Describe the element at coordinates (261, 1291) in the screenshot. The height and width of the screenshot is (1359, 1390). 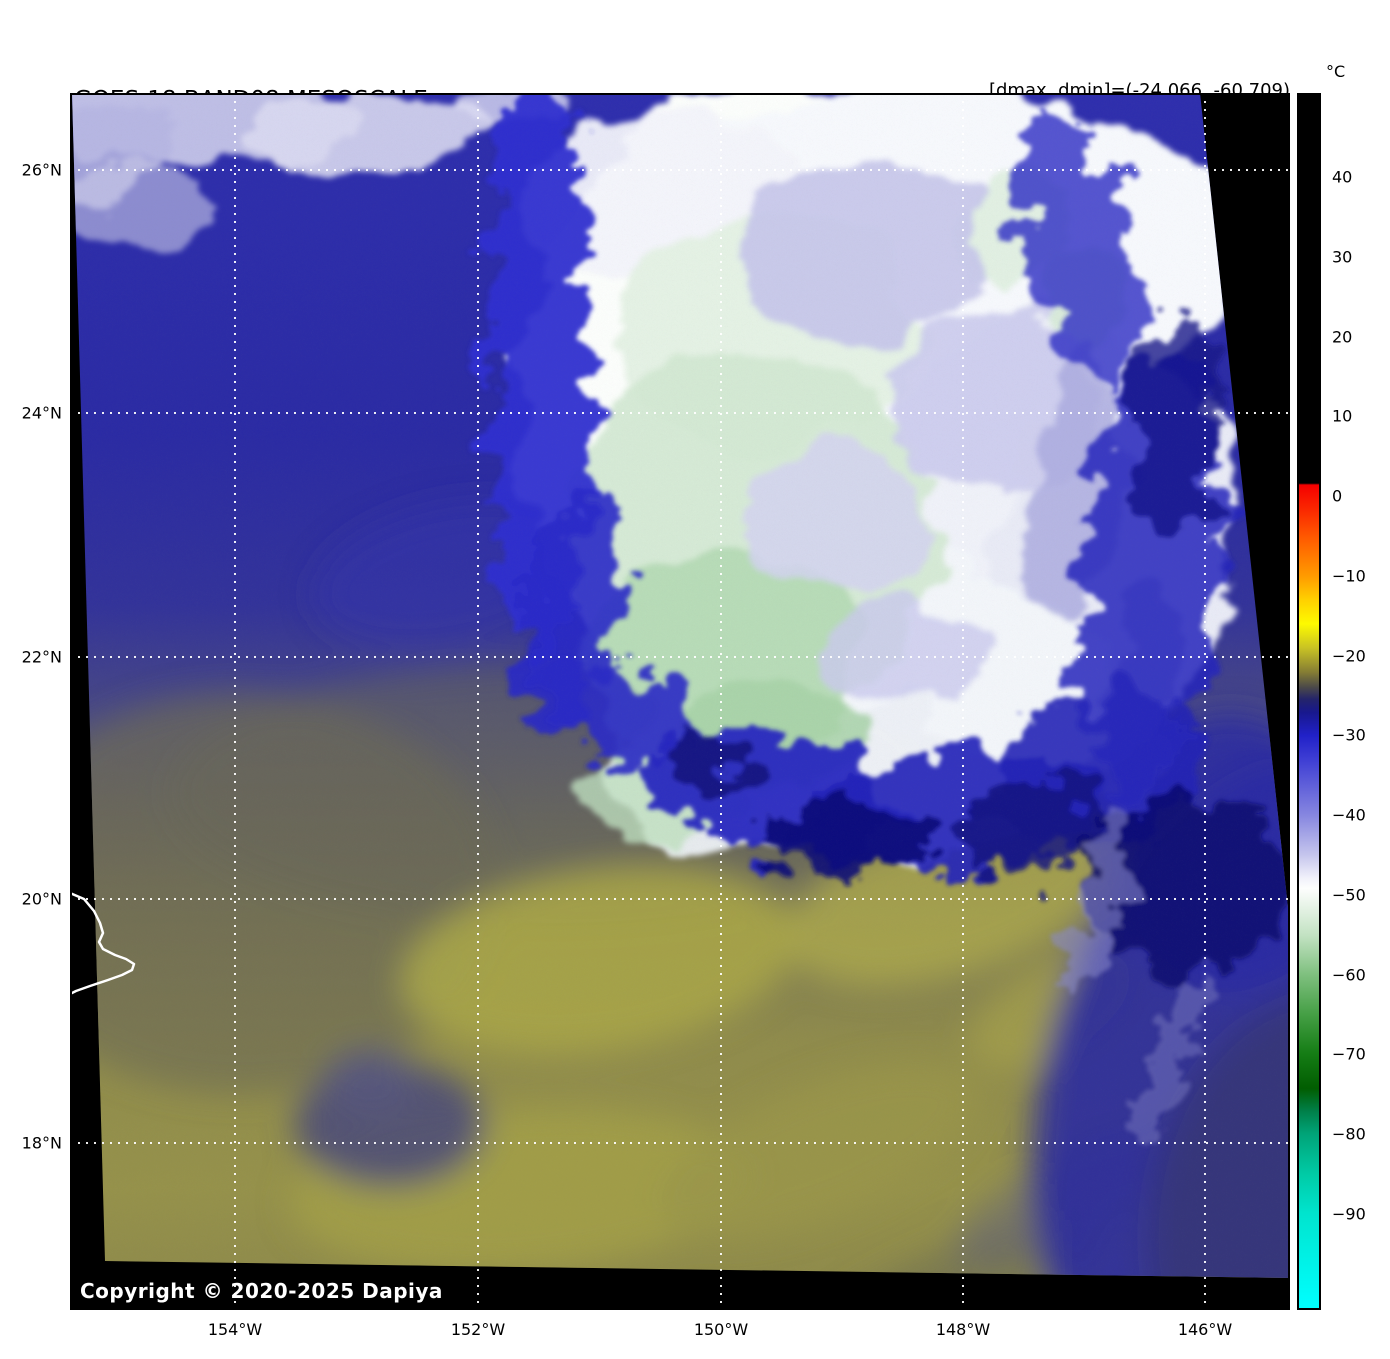
I see `copyright-label: Copyright © 2020-2025 Dapiya` at that location.